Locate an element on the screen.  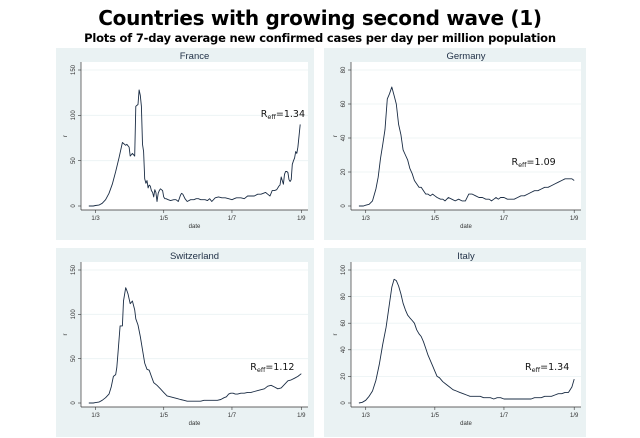
y-tick-label: 50 is located at coordinates (74, 160).